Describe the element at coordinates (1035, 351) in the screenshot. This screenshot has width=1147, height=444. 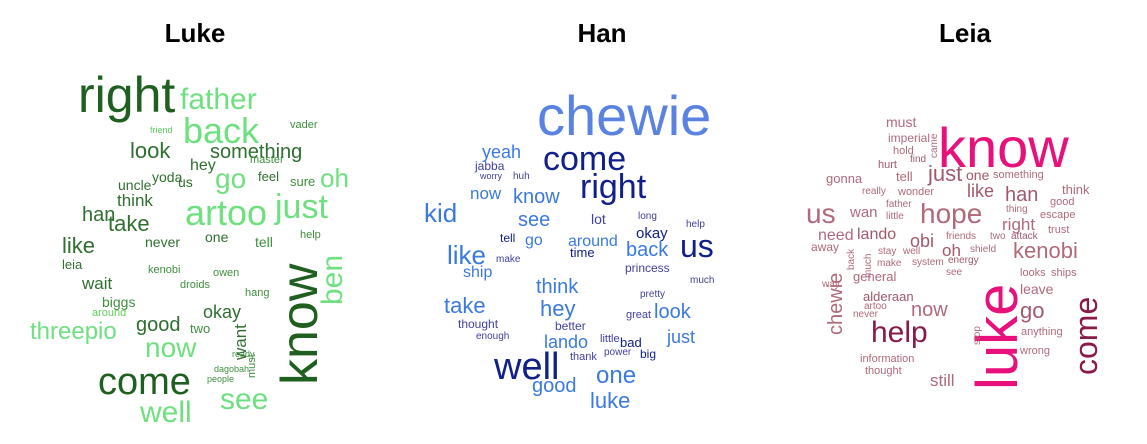
I see `cloud-word: wrong` at that location.